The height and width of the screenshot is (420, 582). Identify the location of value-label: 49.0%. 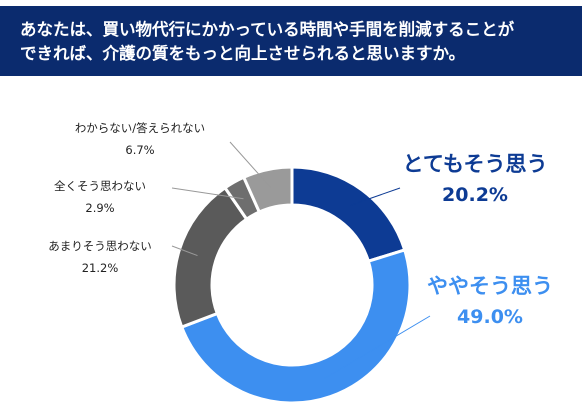
(490, 317).